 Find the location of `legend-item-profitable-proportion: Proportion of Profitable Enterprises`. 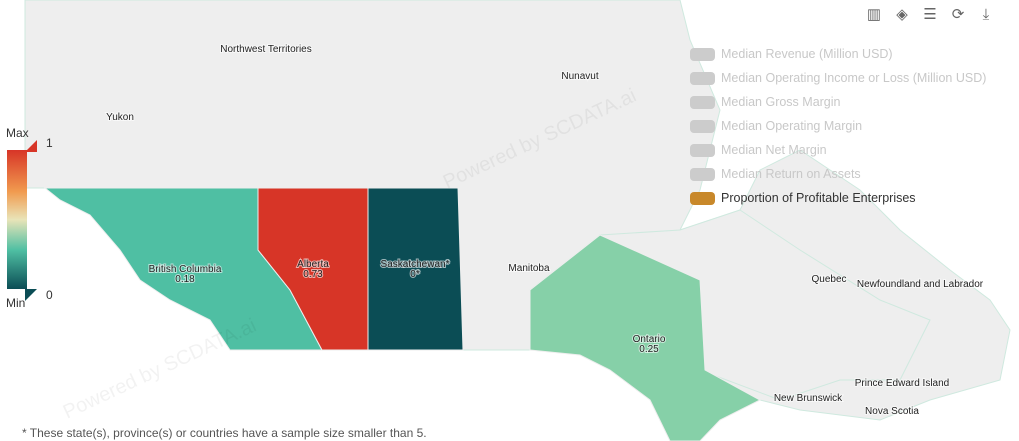

legend-item-profitable-proportion: Proportion of Profitable Enterprises is located at coordinates (838, 198).